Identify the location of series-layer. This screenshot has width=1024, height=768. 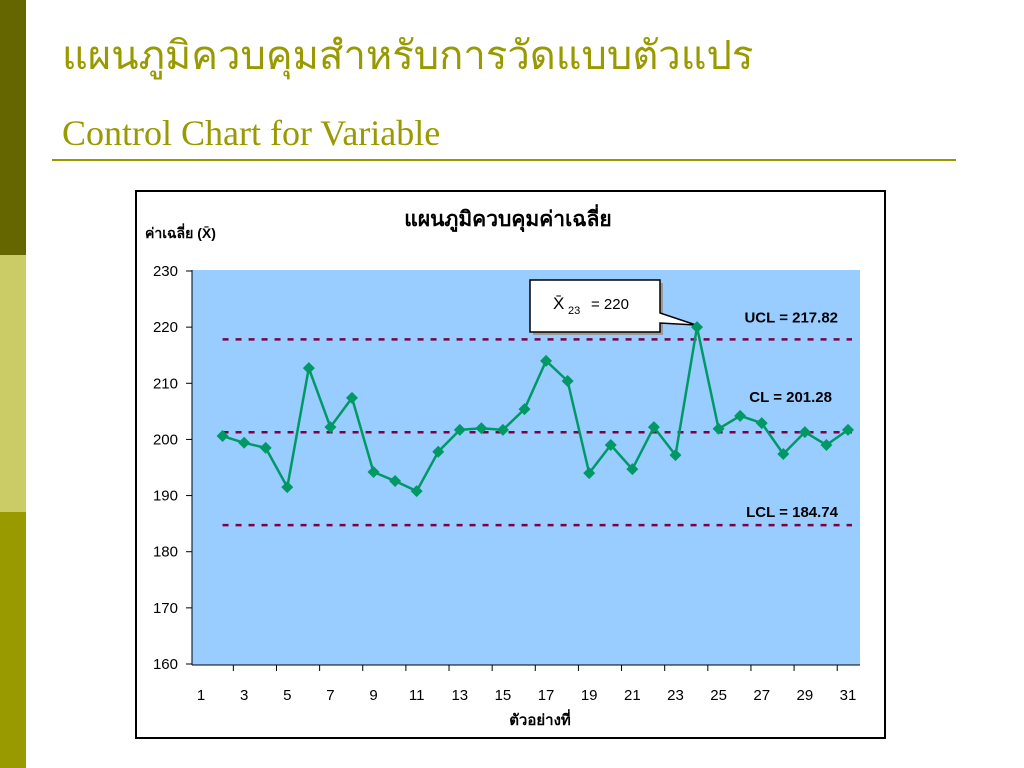
(535, 409).